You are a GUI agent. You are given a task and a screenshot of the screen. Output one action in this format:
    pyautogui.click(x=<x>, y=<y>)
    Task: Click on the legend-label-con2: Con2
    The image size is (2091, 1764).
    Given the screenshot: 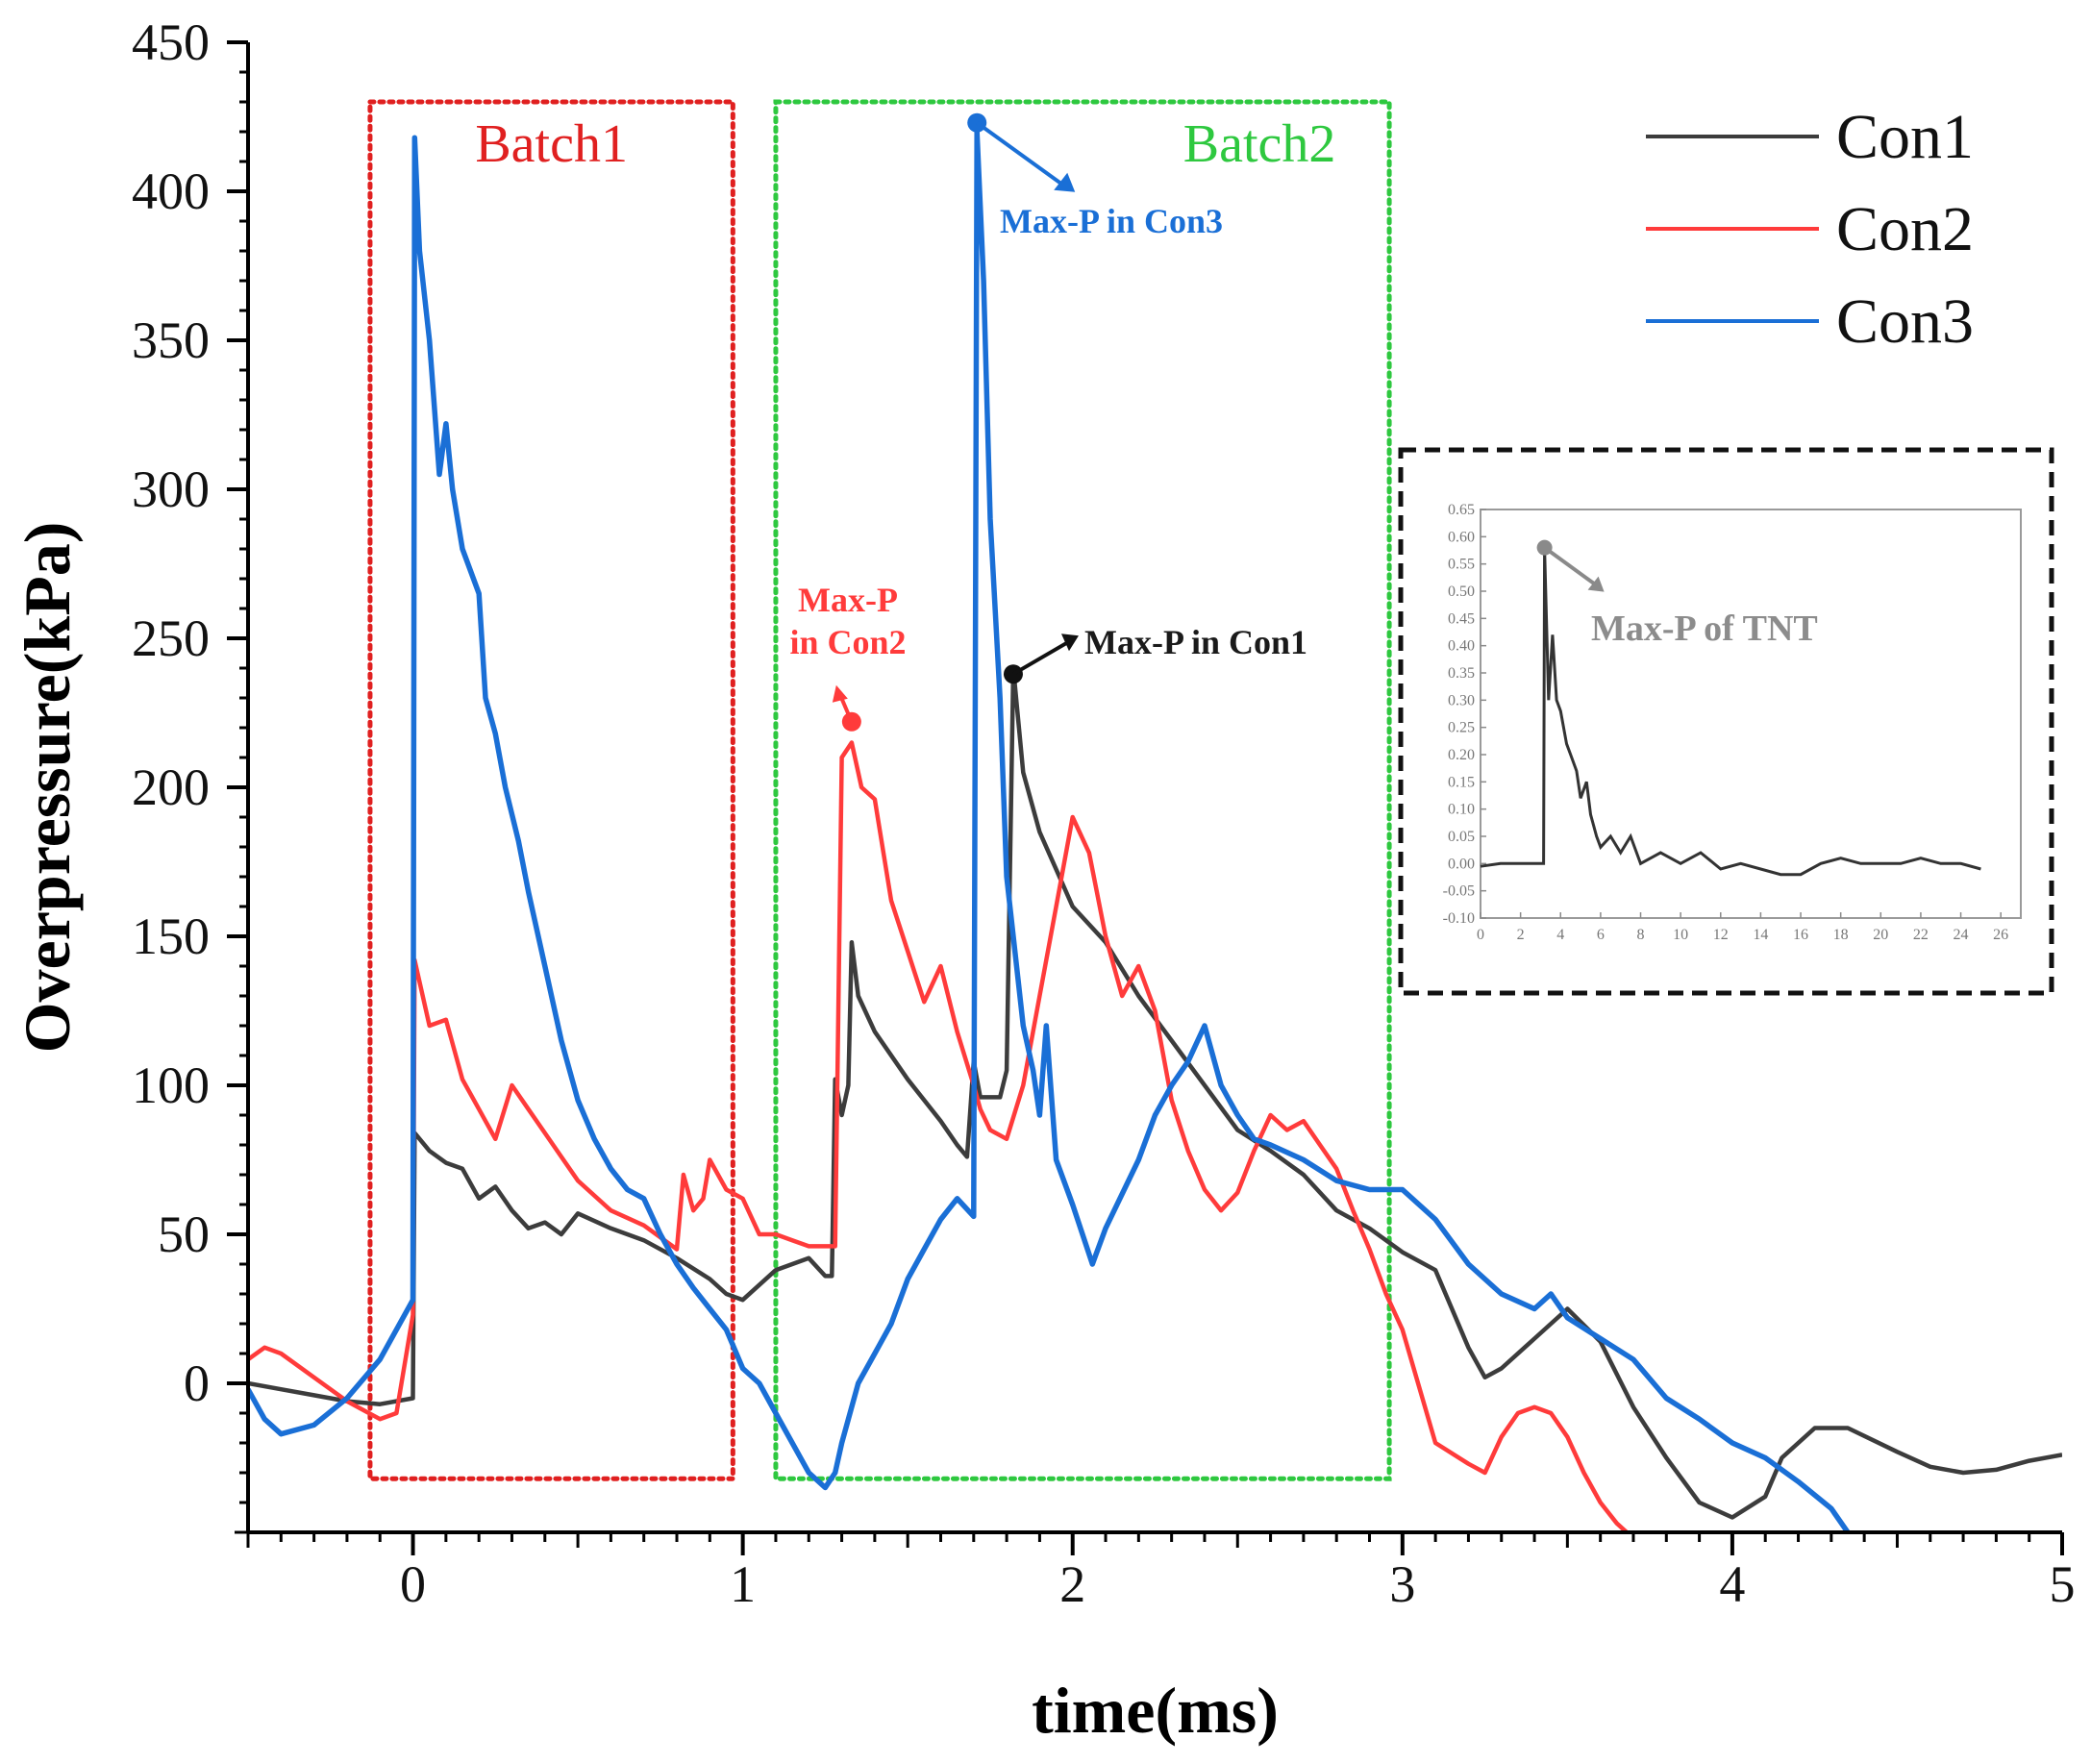 What is the action you would take?
    pyautogui.click(x=1905, y=229)
    